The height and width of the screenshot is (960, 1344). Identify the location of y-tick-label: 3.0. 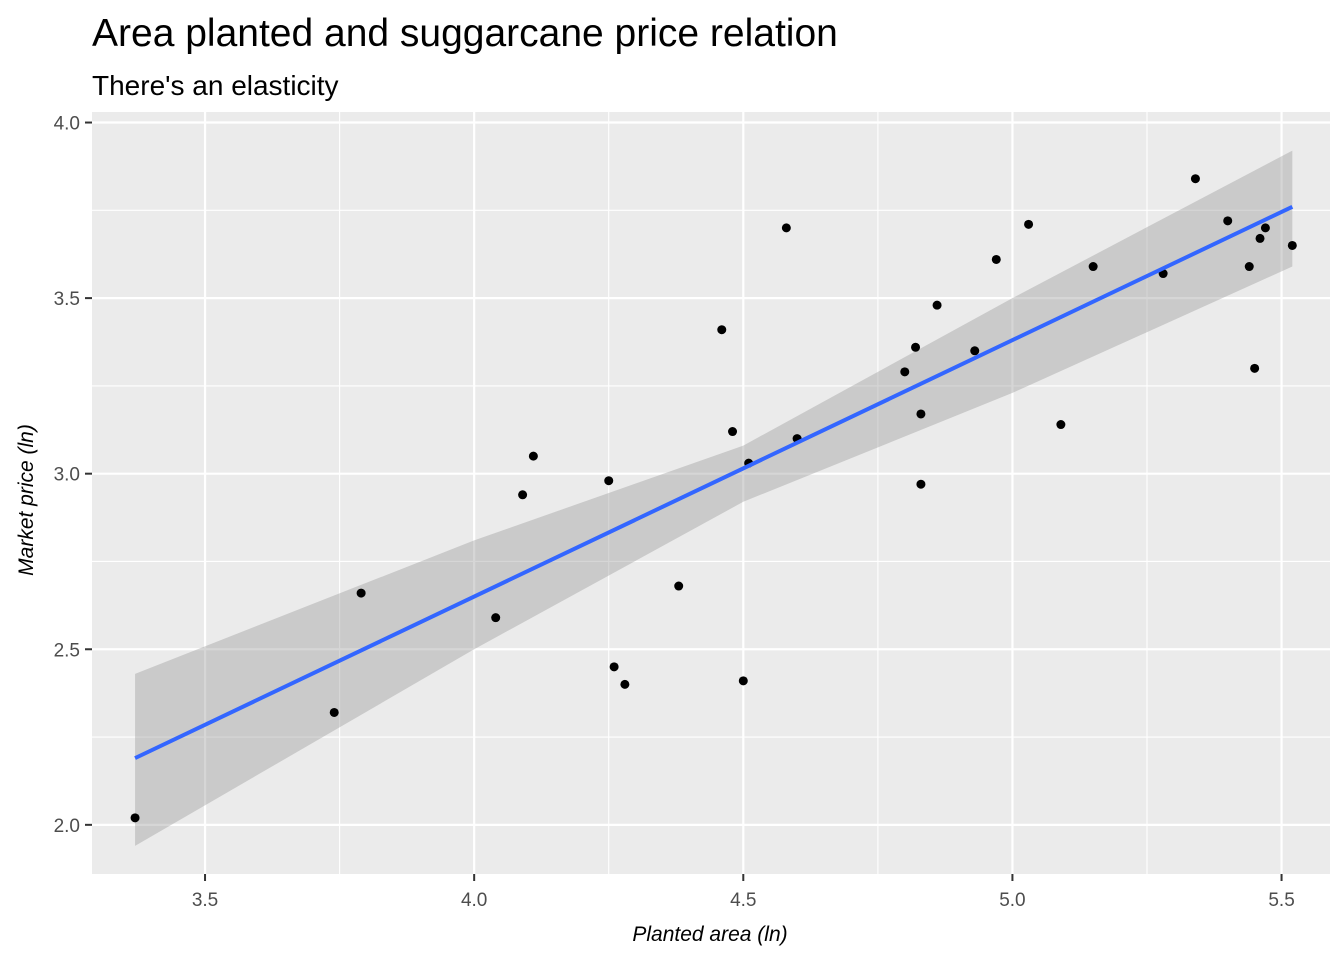
(67, 475).